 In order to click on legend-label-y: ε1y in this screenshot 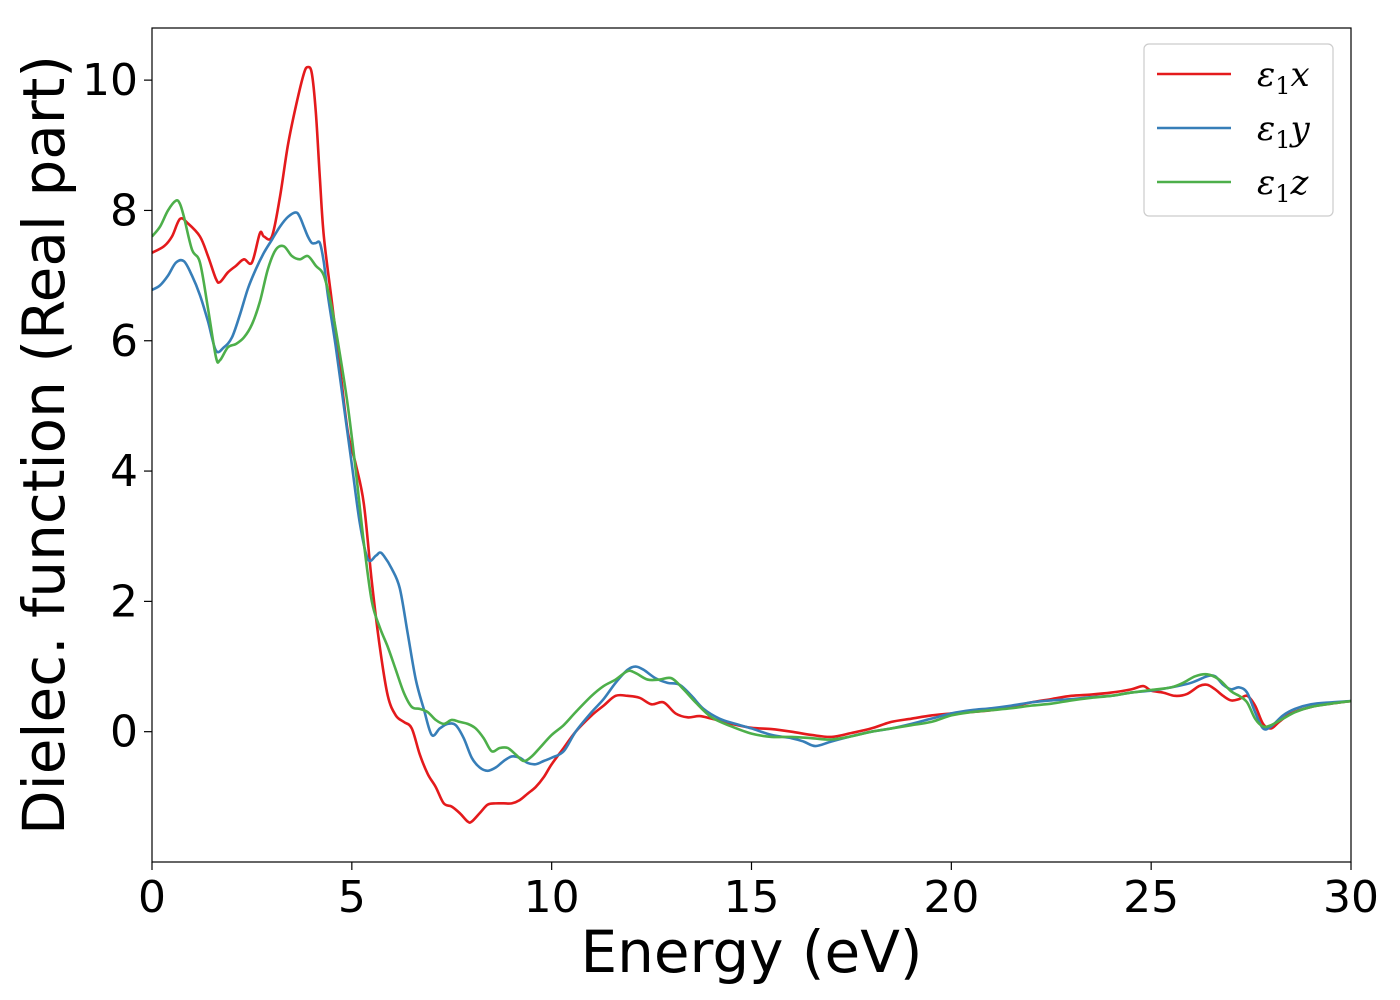, I will do `click(1284, 131)`.